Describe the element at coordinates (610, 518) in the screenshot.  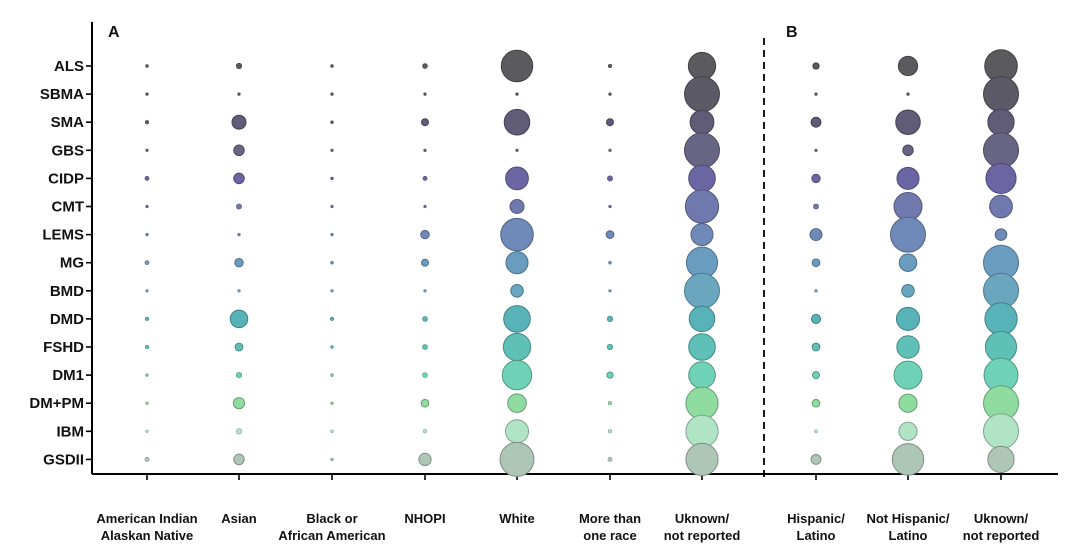
I see `column-label: More than` at that location.